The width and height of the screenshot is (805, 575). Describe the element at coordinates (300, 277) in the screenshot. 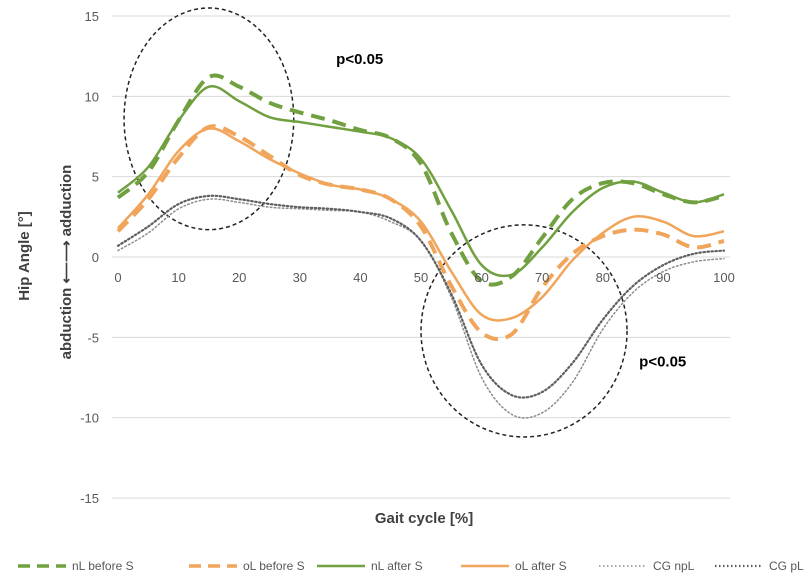

I see `x-tick-label: 30` at that location.